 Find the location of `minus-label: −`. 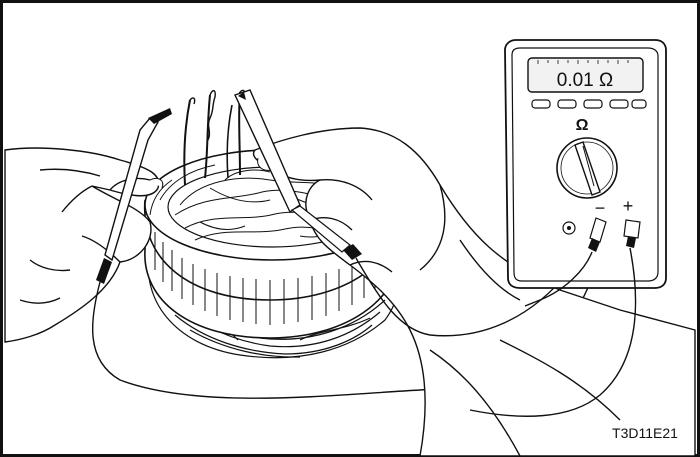

minus-label: − is located at coordinates (600, 208).